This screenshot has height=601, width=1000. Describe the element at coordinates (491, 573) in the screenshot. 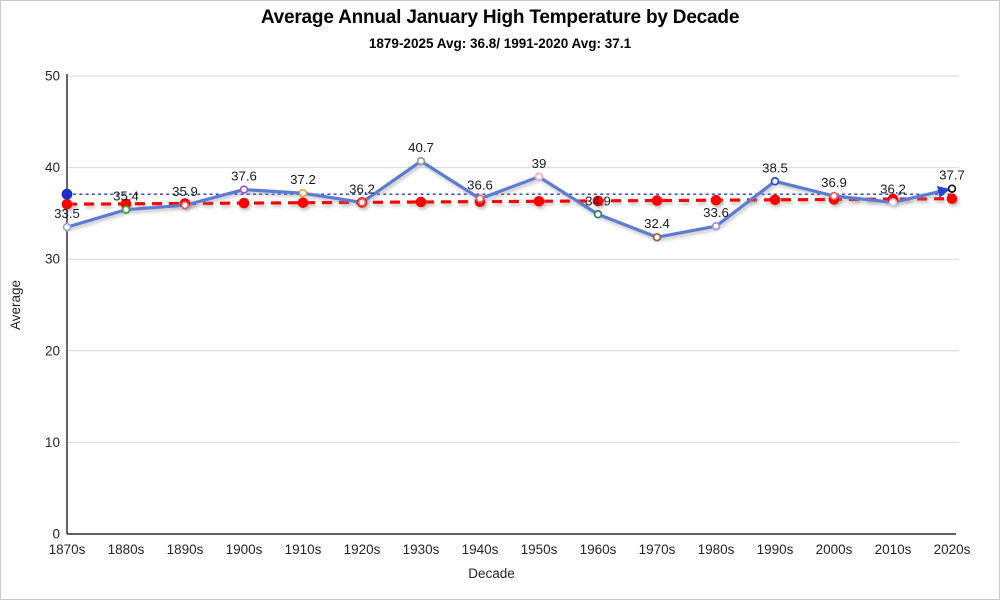

I see `x-axis-title: Decade` at that location.